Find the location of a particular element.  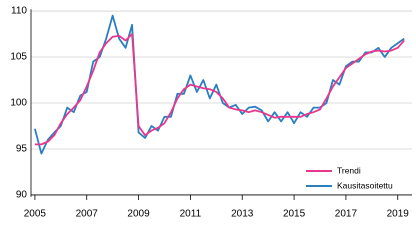

x-tick-label: 2015 is located at coordinates (294, 213).